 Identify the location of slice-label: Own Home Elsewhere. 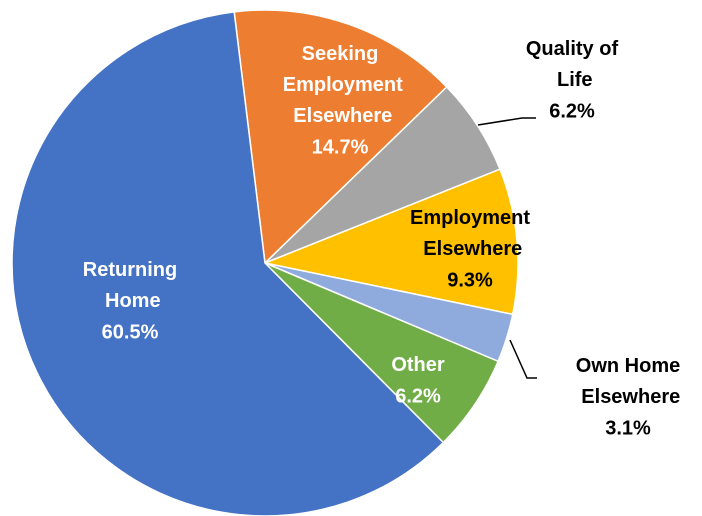
(628, 381).